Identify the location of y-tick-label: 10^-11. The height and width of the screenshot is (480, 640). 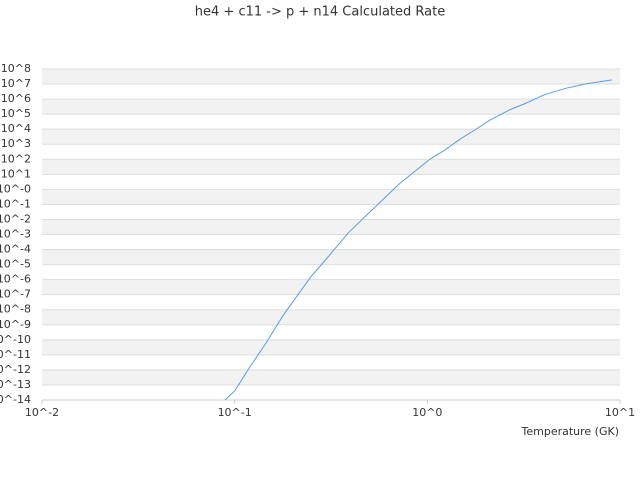
(15, 354).